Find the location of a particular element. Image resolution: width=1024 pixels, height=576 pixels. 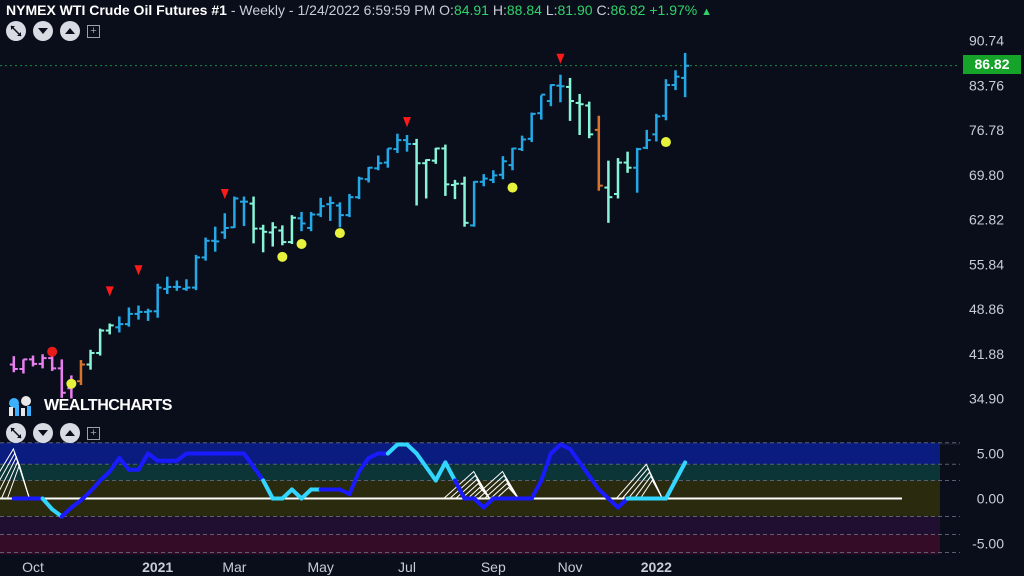

price-axis-label: 69.80 is located at coordinates (986, 175).